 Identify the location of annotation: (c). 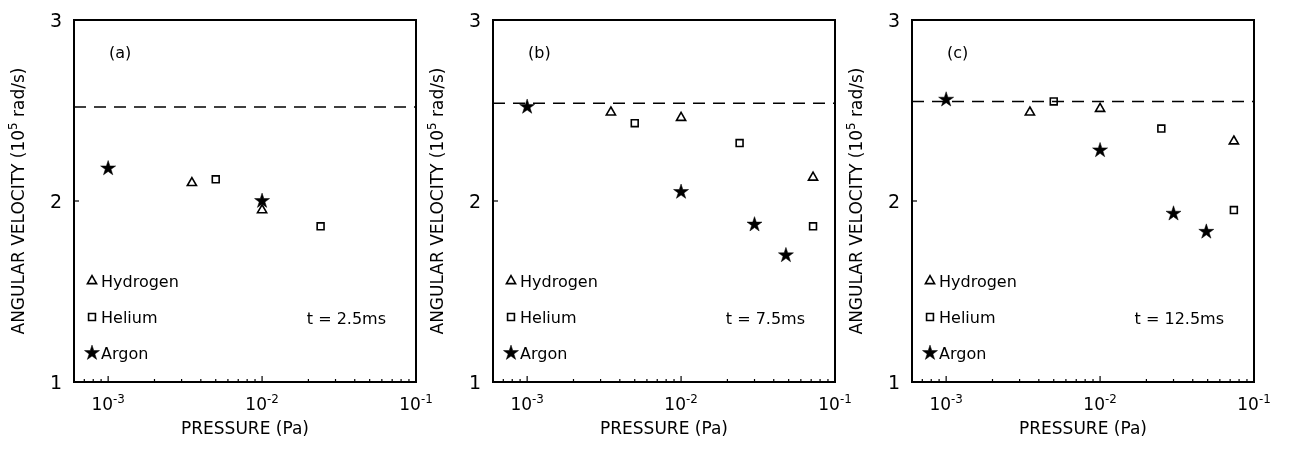
(958, 52).